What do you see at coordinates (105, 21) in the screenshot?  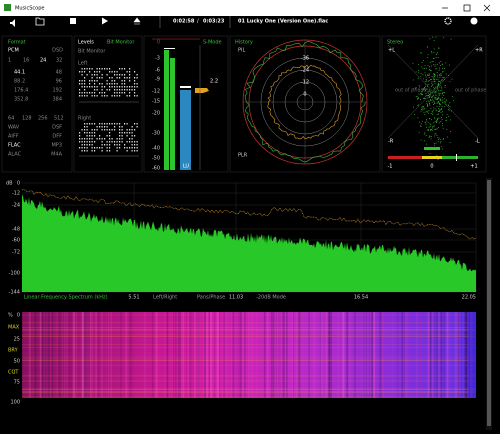 I see `play-button` at bounding box center [105, 21].